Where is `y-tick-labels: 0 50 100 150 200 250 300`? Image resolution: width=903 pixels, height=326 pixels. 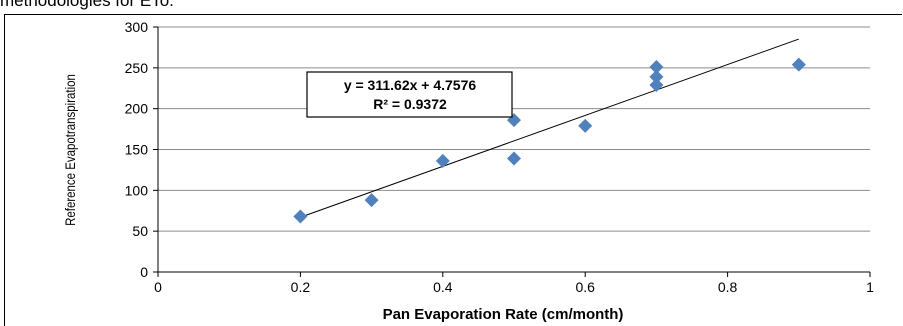
y-tick-labels: 0 50 100 150 200 250 300 is located at coordinates (141, 149).